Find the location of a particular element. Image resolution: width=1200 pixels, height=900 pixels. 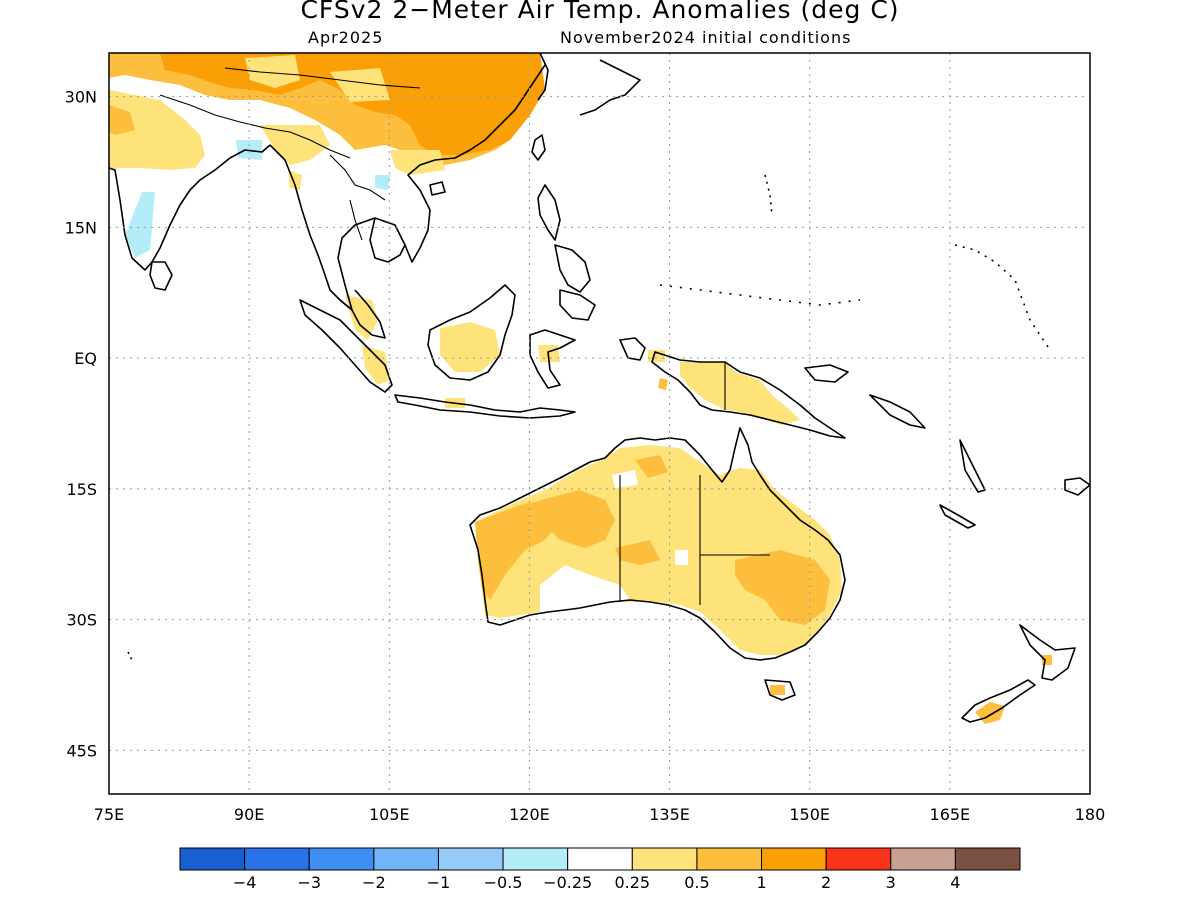

coastline-solomons is located at coordinates (897, 411).